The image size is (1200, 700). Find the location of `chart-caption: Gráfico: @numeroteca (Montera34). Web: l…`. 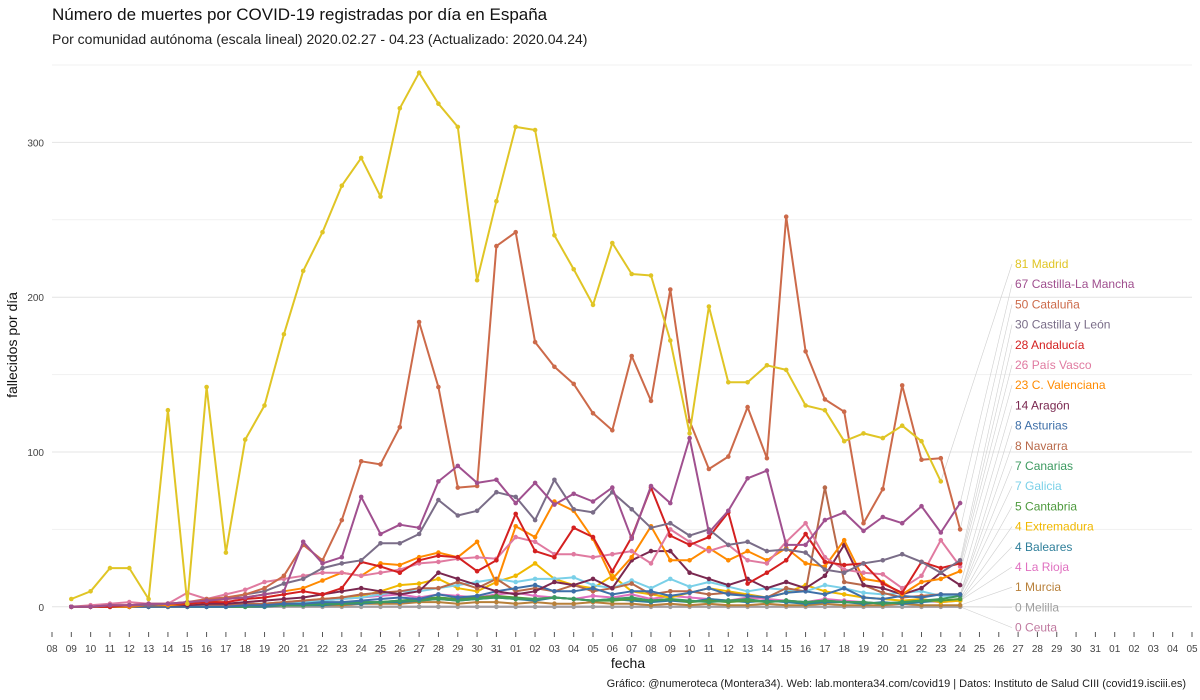

chart-caption: Gráfico: @numeroteca (Montera34). Web: l… is located at coordinates (896, 684).